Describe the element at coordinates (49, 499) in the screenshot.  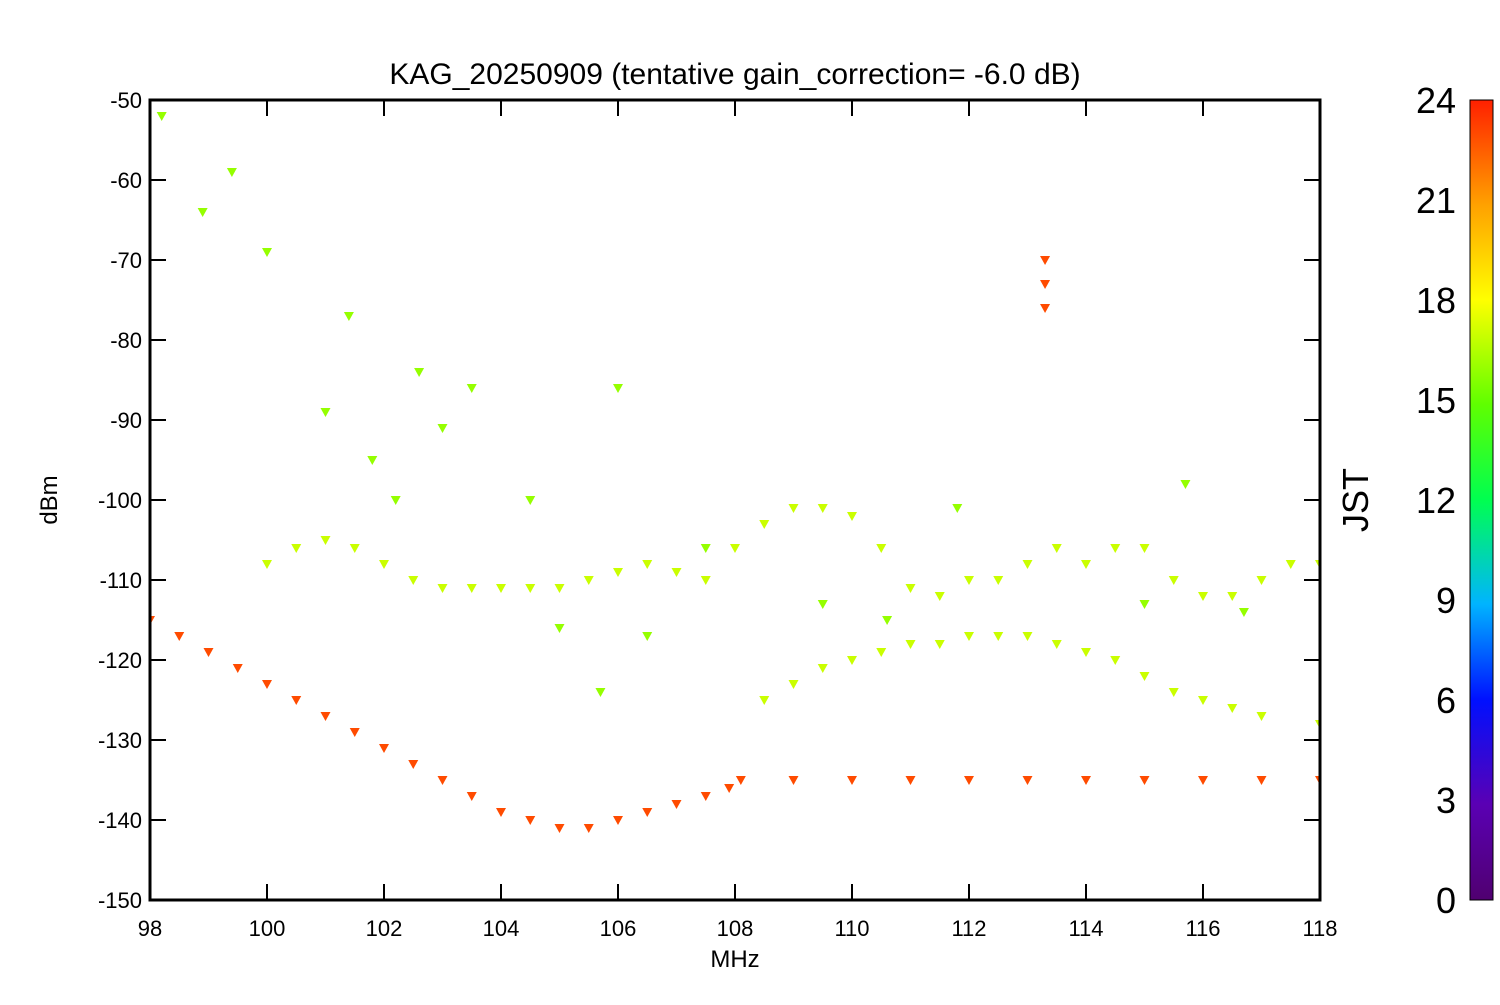
I see `y-axis-label: dBm` at that location.